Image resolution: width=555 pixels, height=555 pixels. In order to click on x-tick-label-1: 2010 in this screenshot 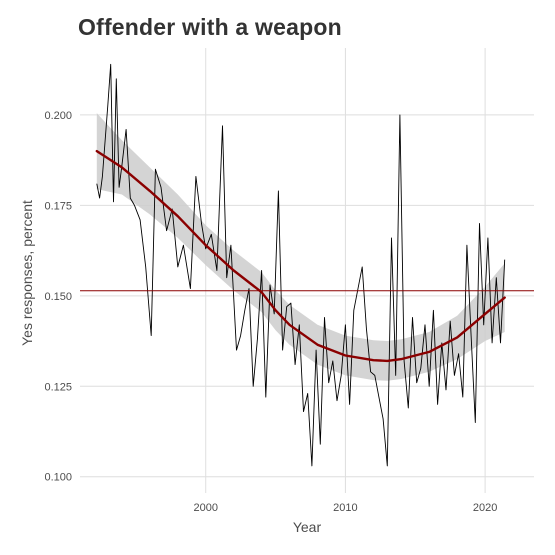, I will do `click(345, 508)`.